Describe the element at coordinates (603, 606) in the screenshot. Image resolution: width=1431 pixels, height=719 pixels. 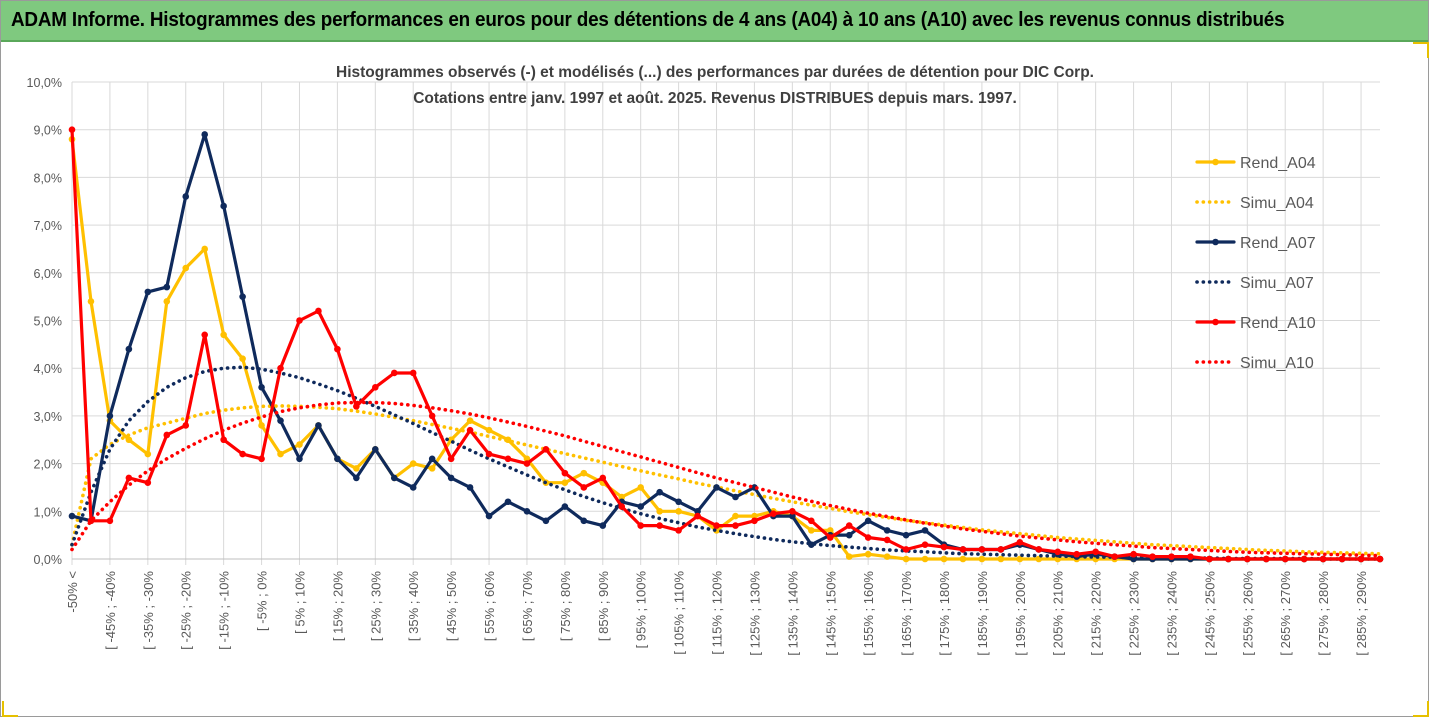
I see `x-tick-label: [ 85% ; 90%` at that location.